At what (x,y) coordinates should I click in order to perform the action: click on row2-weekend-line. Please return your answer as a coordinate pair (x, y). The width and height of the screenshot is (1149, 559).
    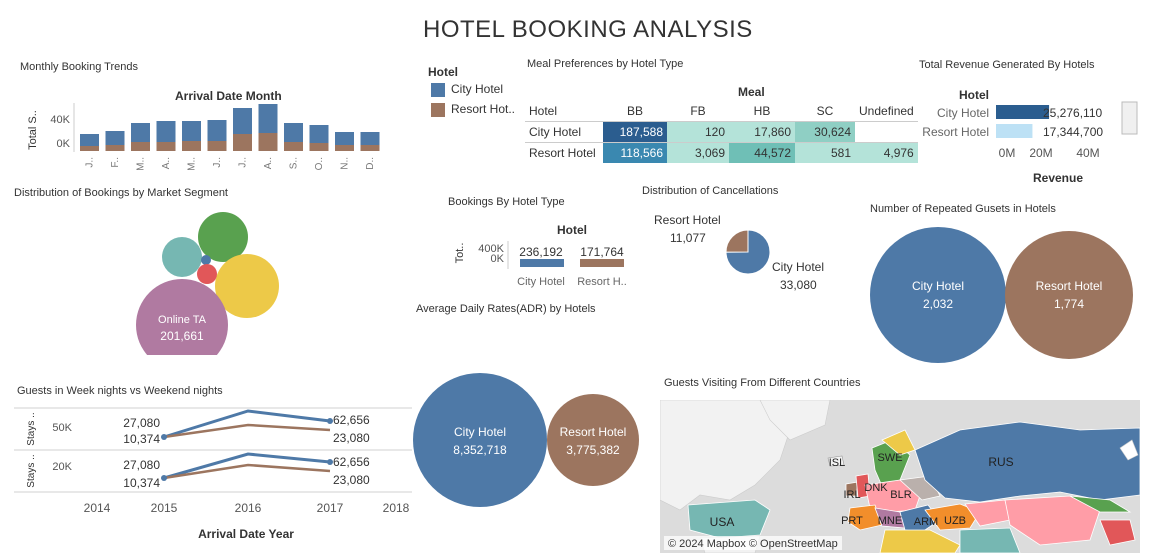
    Looking at the image, I should click on (247, 471).